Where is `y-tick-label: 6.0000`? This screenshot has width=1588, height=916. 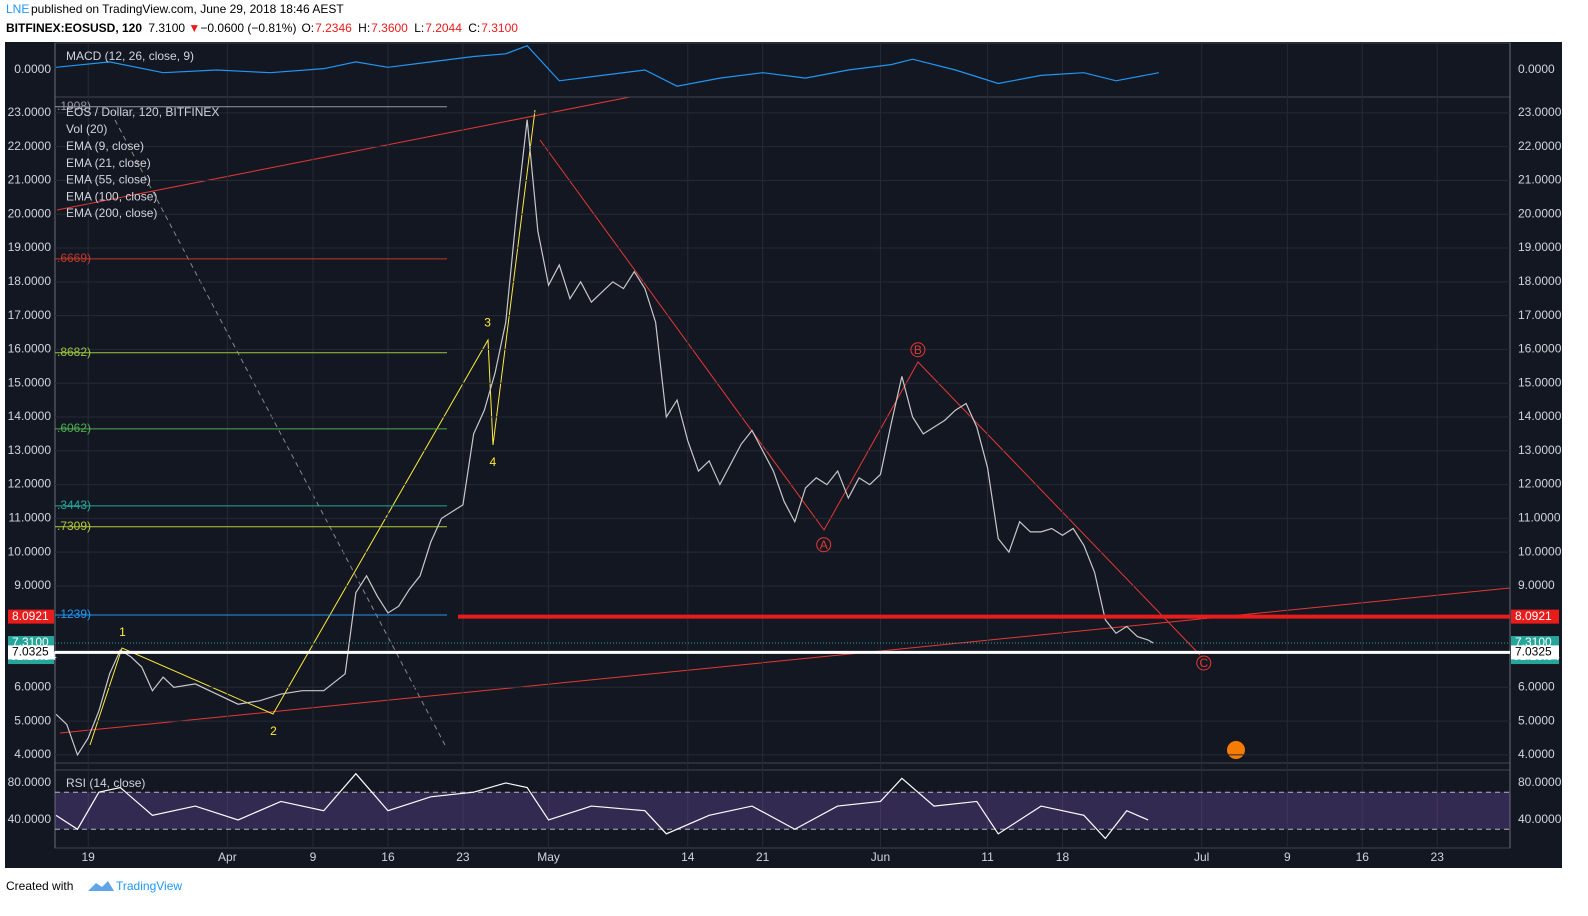
y-tick-label: 6.0000 is located at coordinates (1536, 686).